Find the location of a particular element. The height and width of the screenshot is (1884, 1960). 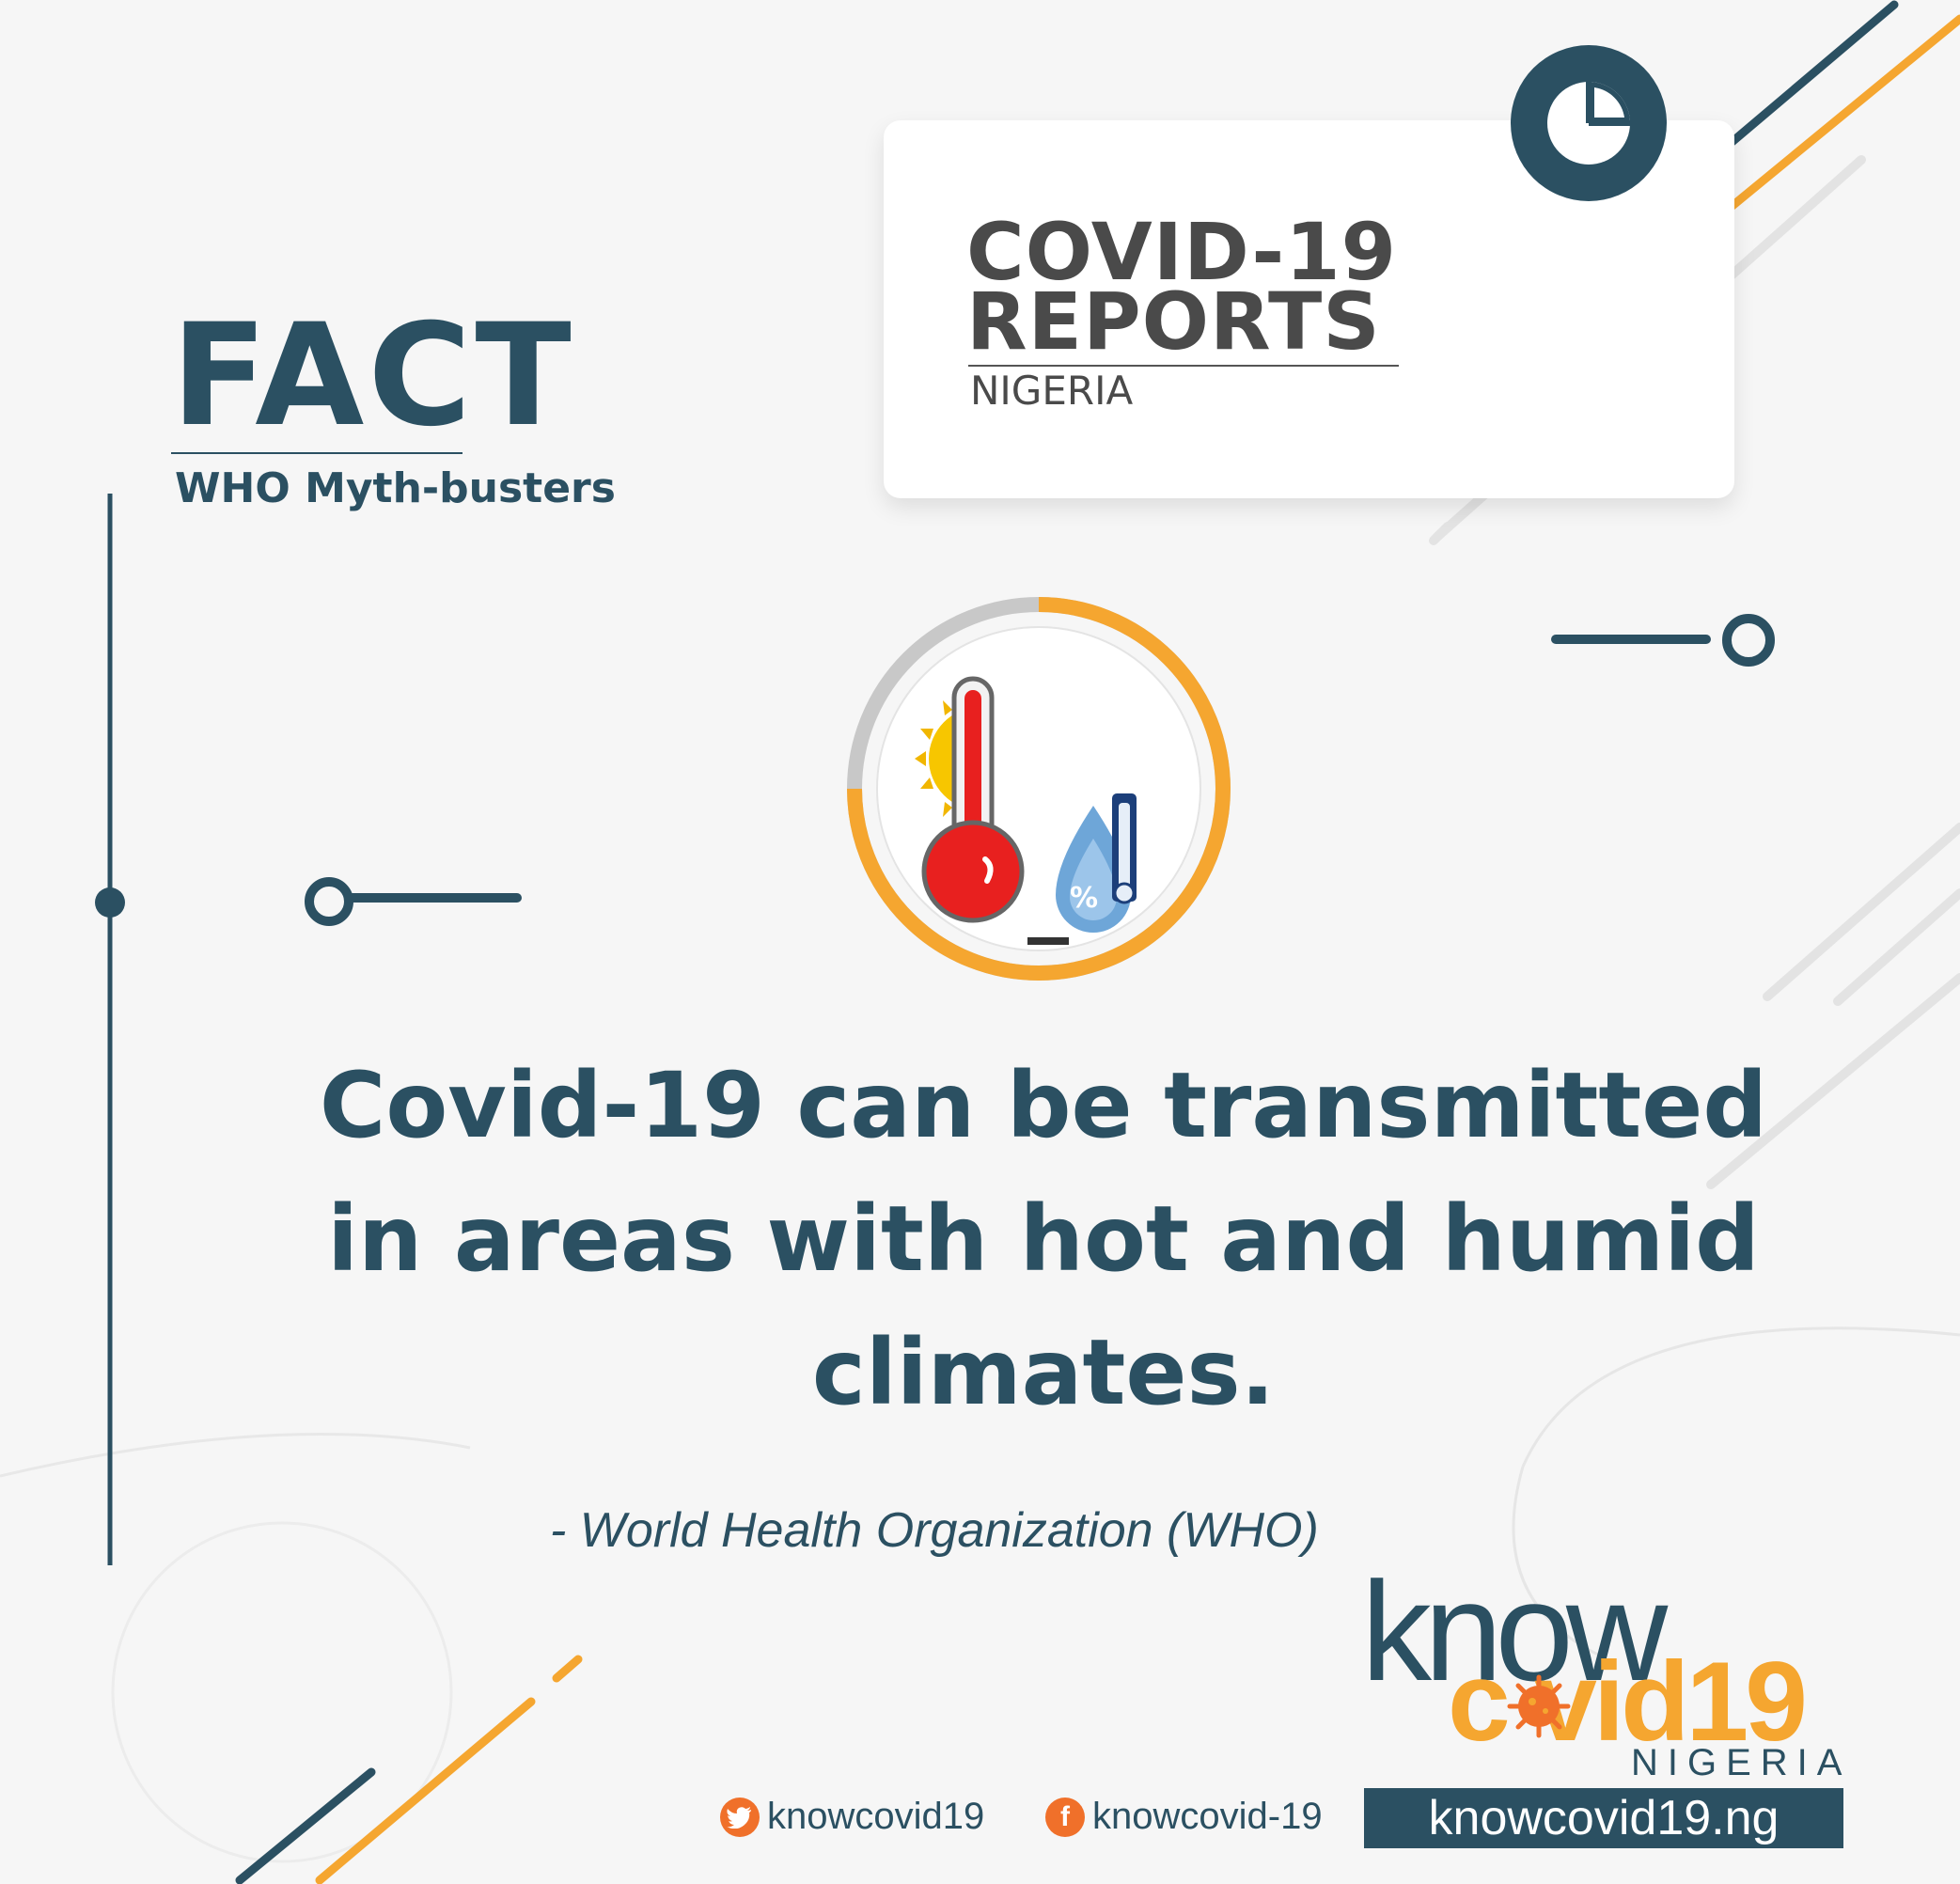

statement-line2: in areas with hot and humid is located at coordinates (1043, 1239).